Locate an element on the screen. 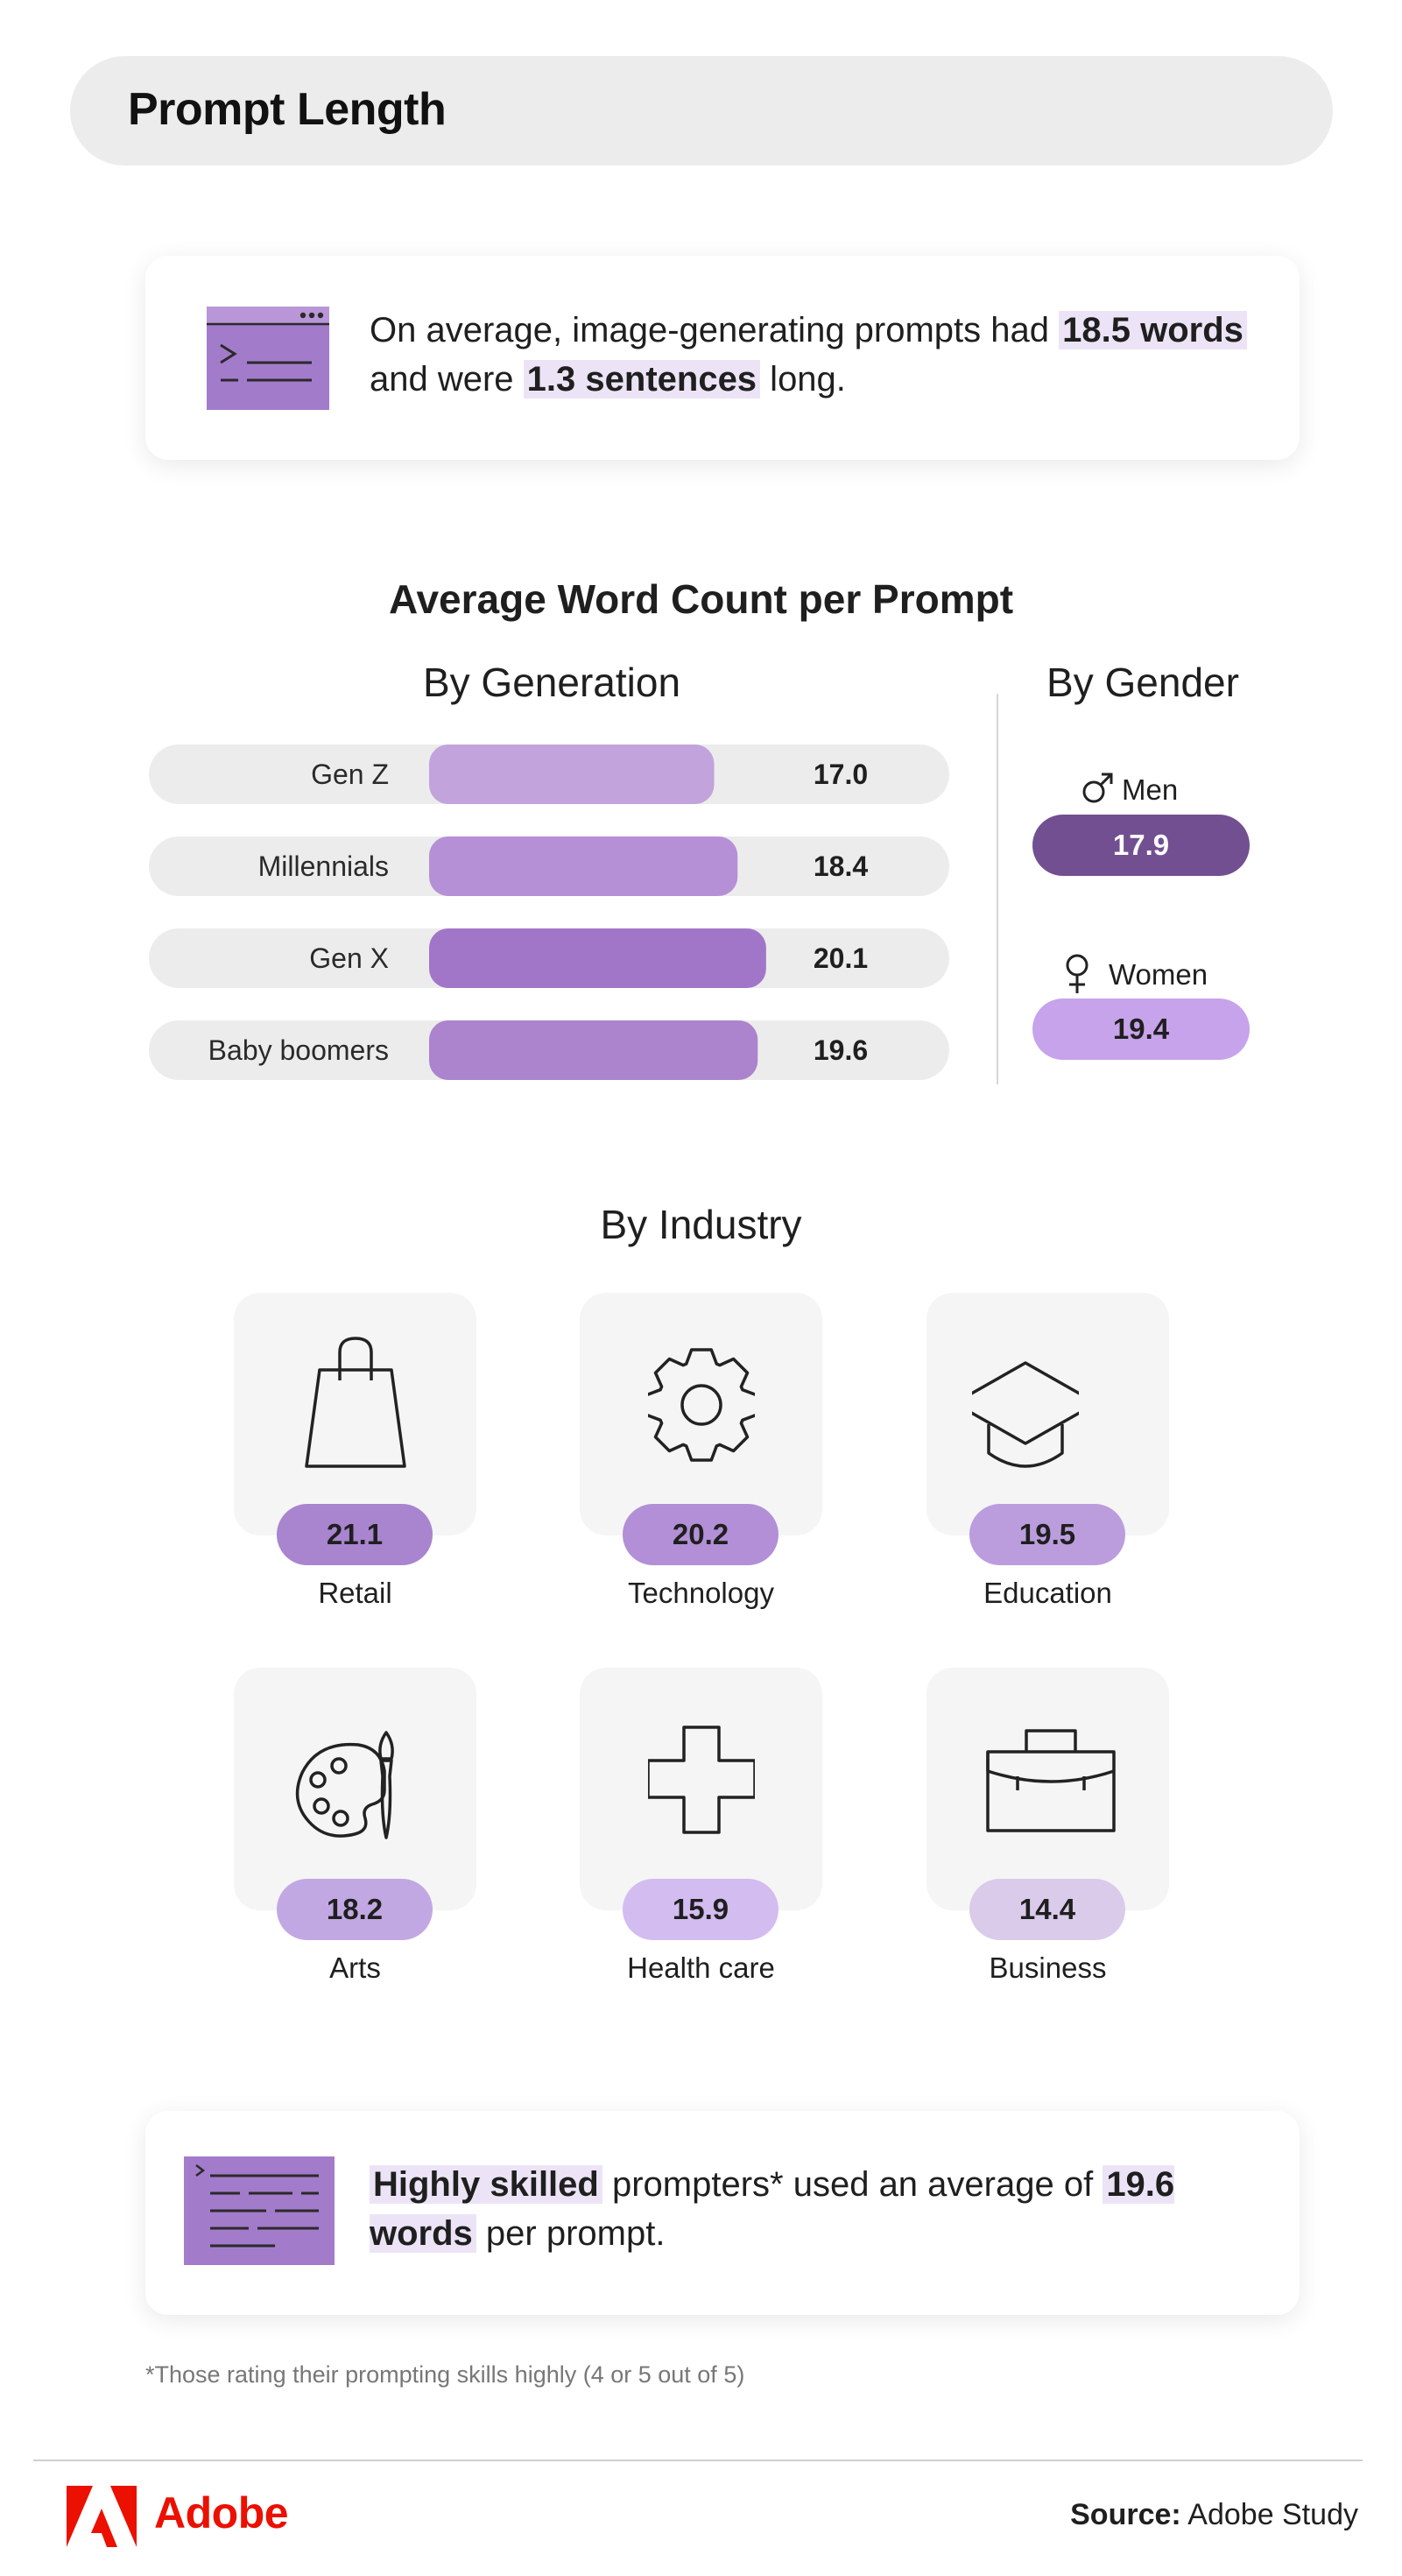 The width and height of the screenshot is (1402, 2576). industry-card-technology is located at coordinates (701, 1414).